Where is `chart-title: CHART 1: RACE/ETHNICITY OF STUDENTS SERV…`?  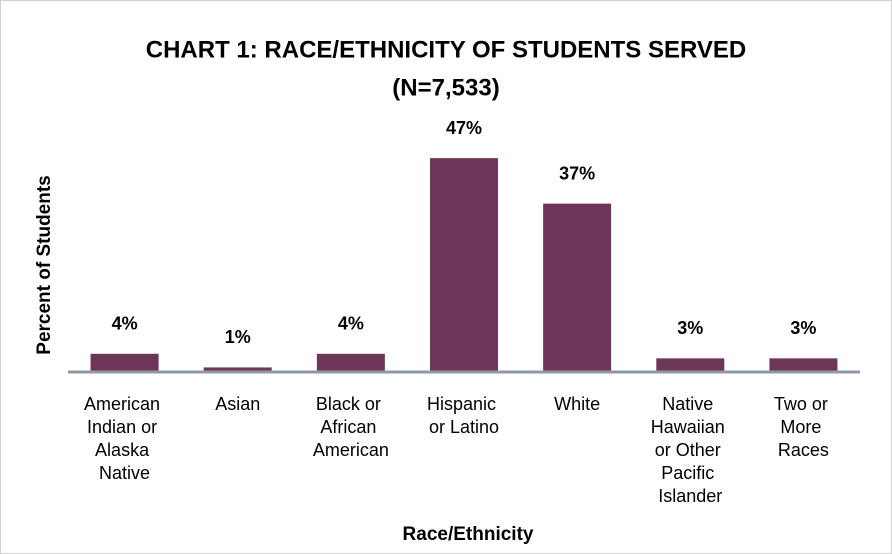
chart-title: CHART 1: RACE/ETHNICITY OF STUDENTS SERV… is located at coordinates (446, 49).